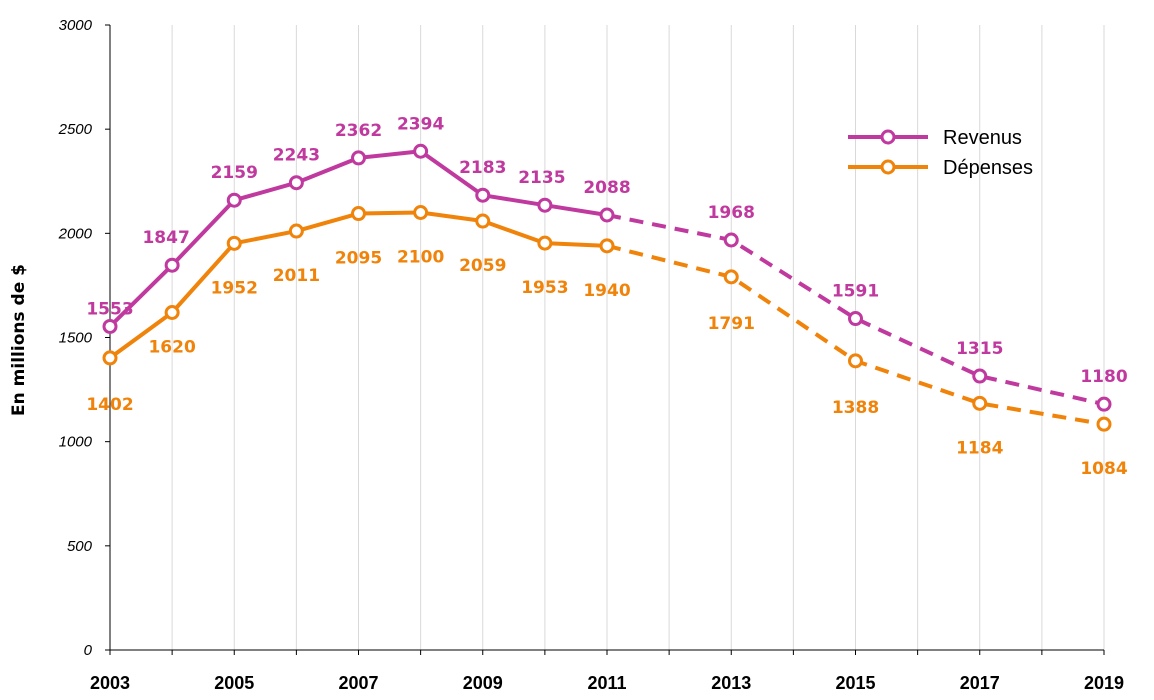  What do you see at coordinates (731, 683) in the screenshot?
I see `x-tick-label: 2013` at bounding box center [731, 683].